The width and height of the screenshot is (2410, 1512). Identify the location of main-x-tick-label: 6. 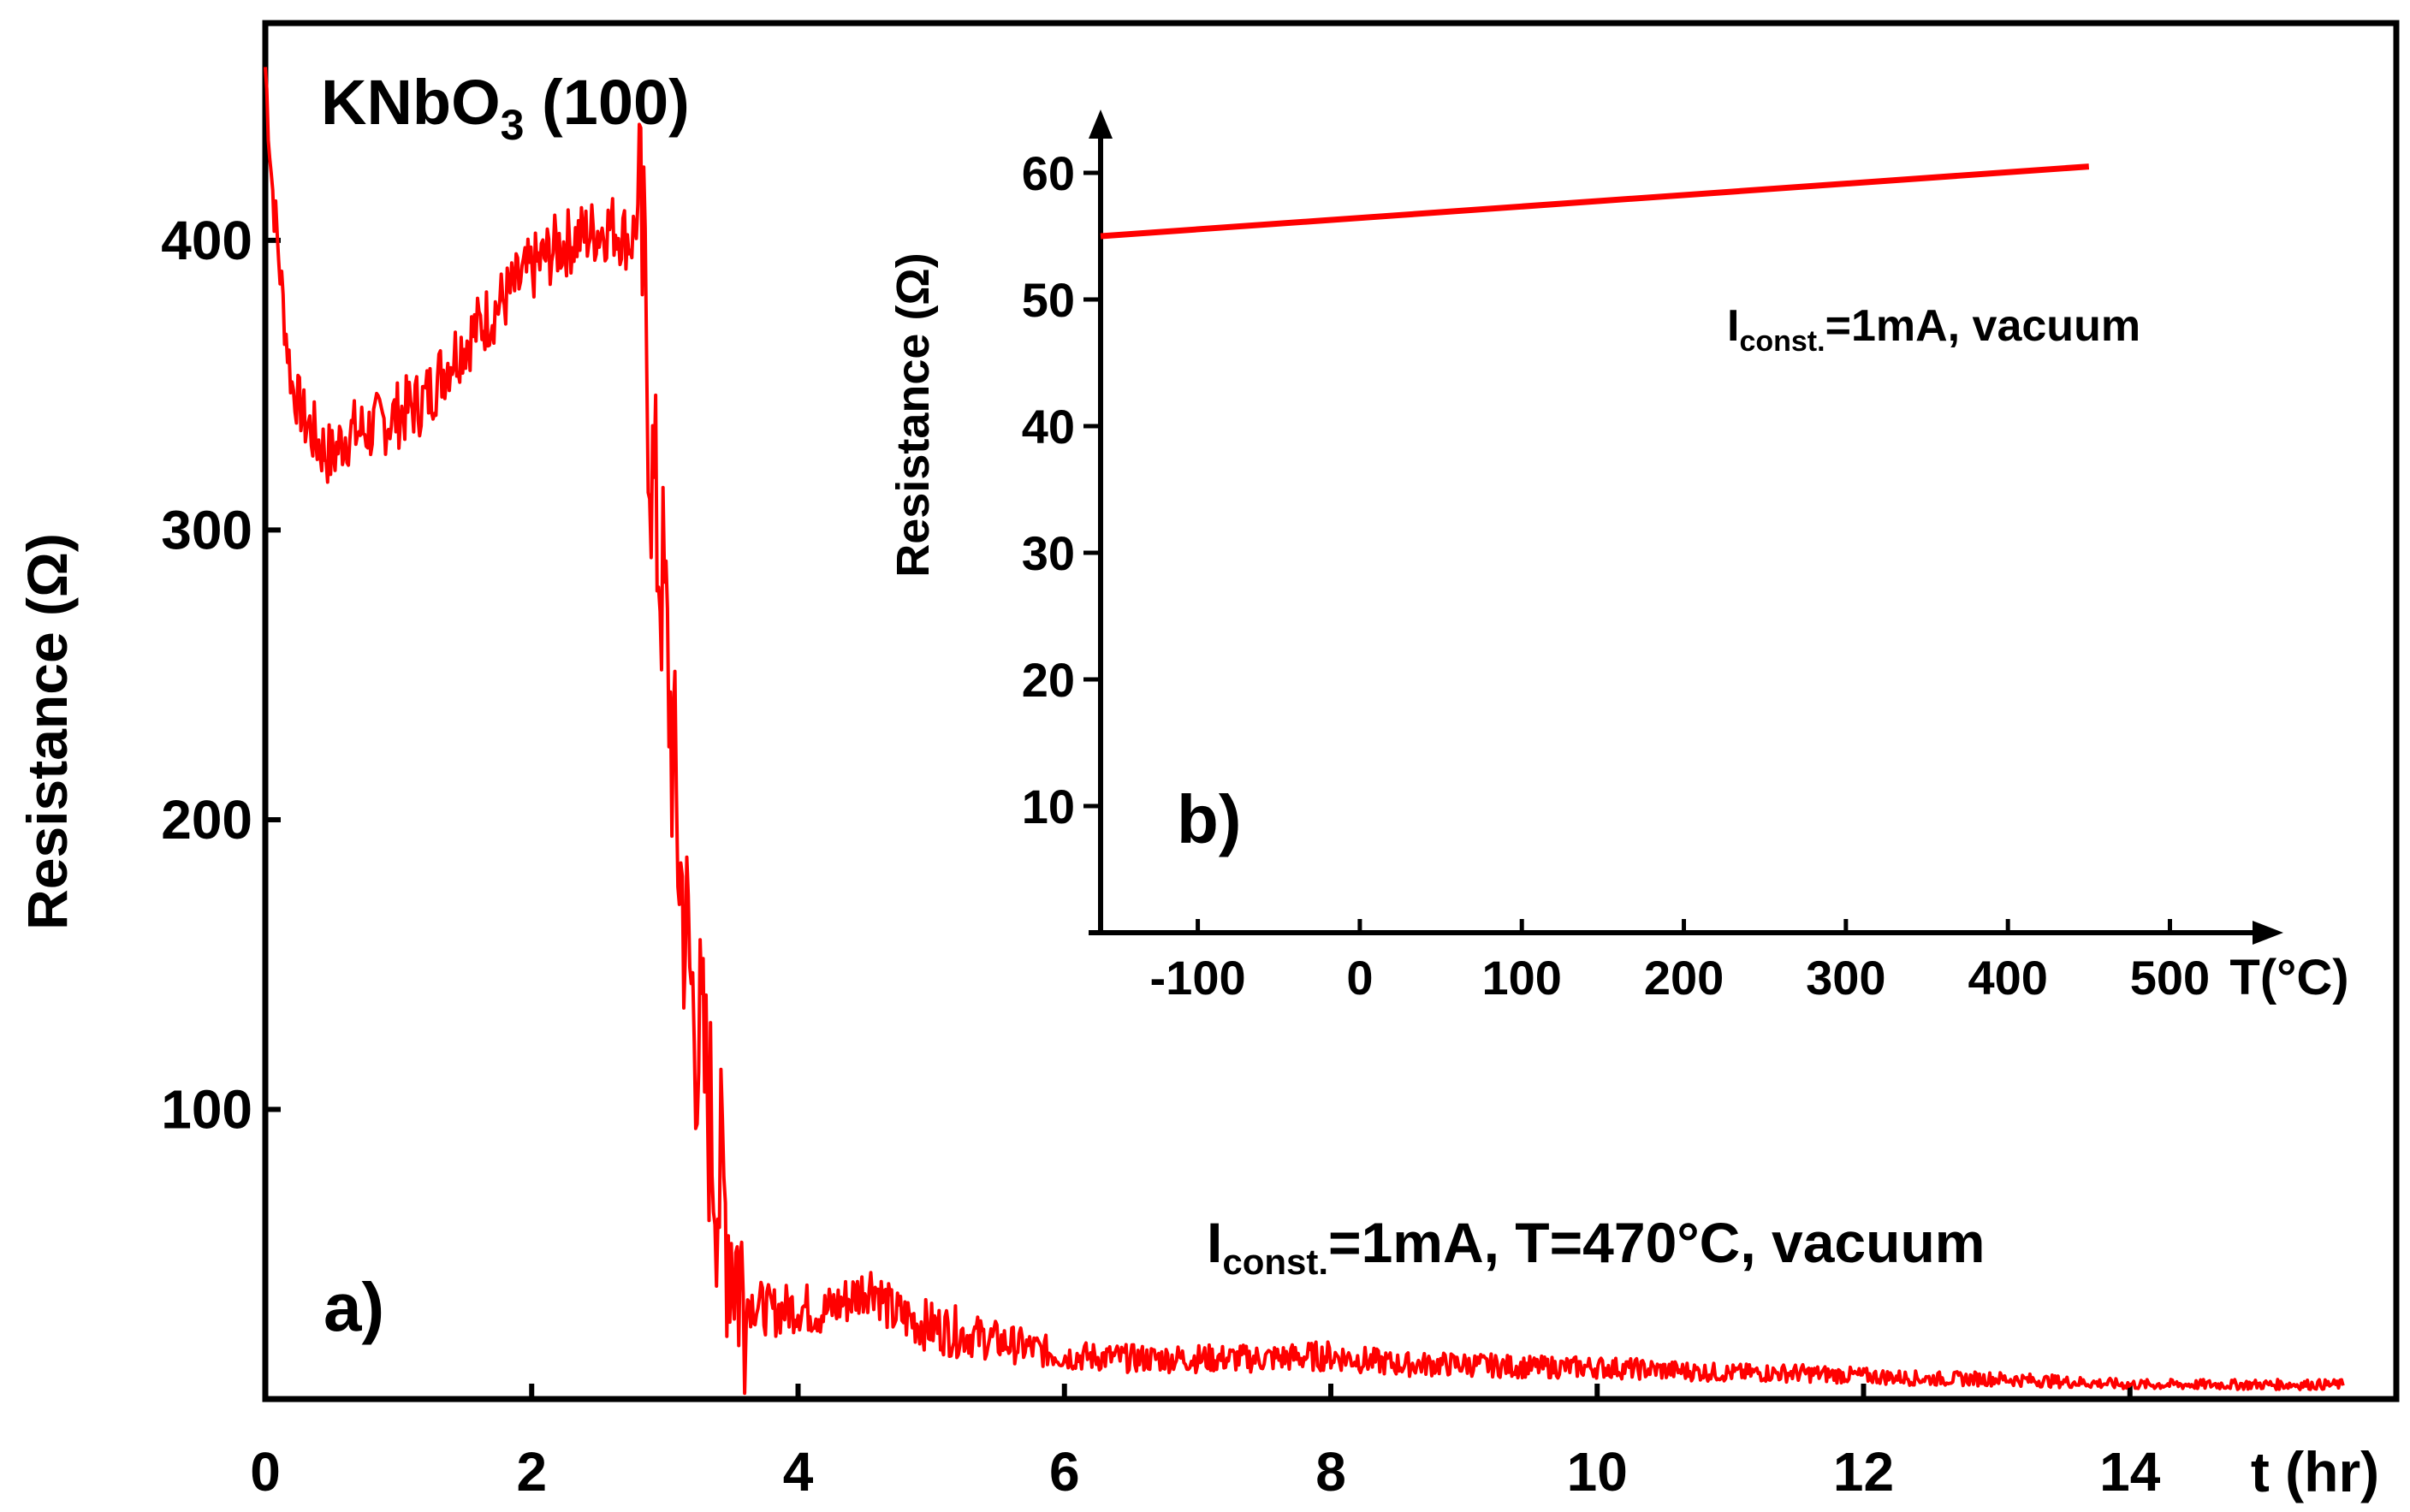
(1065, 1472).